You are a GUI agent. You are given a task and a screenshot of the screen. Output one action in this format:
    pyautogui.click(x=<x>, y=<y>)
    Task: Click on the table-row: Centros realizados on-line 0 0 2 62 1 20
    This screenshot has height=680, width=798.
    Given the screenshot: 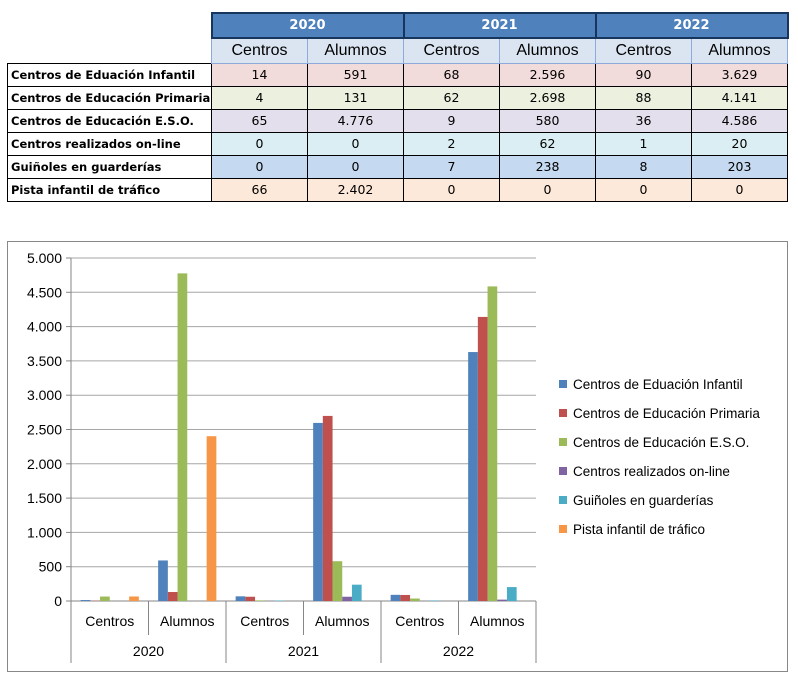 What is the action you would take?
    pyautogui.click(x=397, y=143)
    